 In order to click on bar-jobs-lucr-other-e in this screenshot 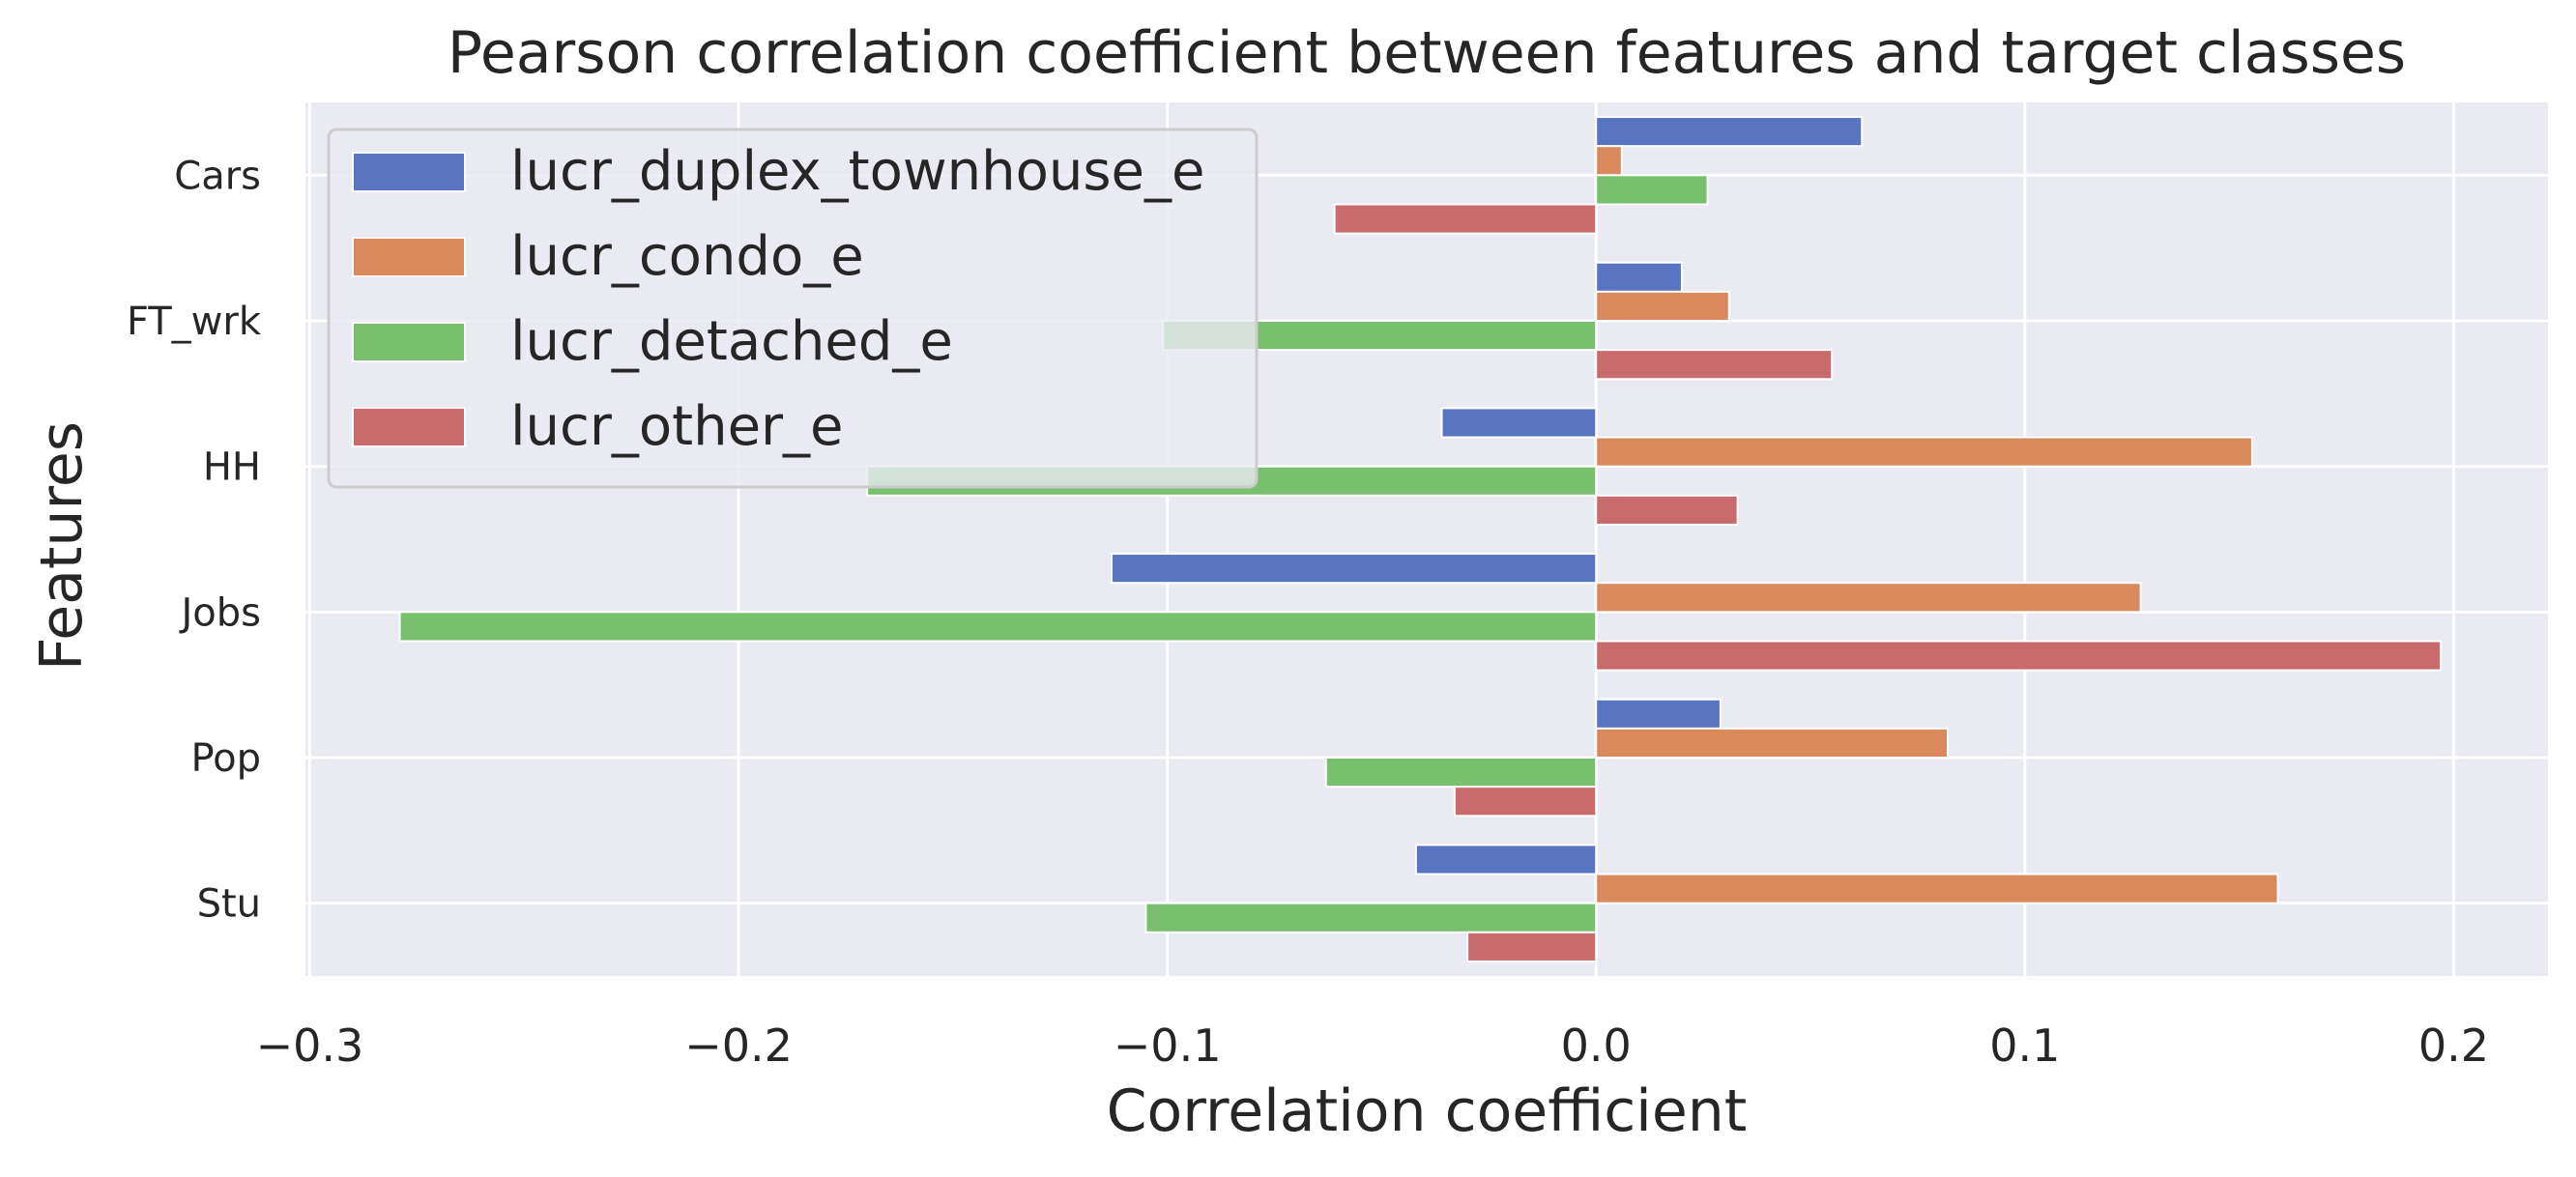, I will do `click(2019, 656)`.